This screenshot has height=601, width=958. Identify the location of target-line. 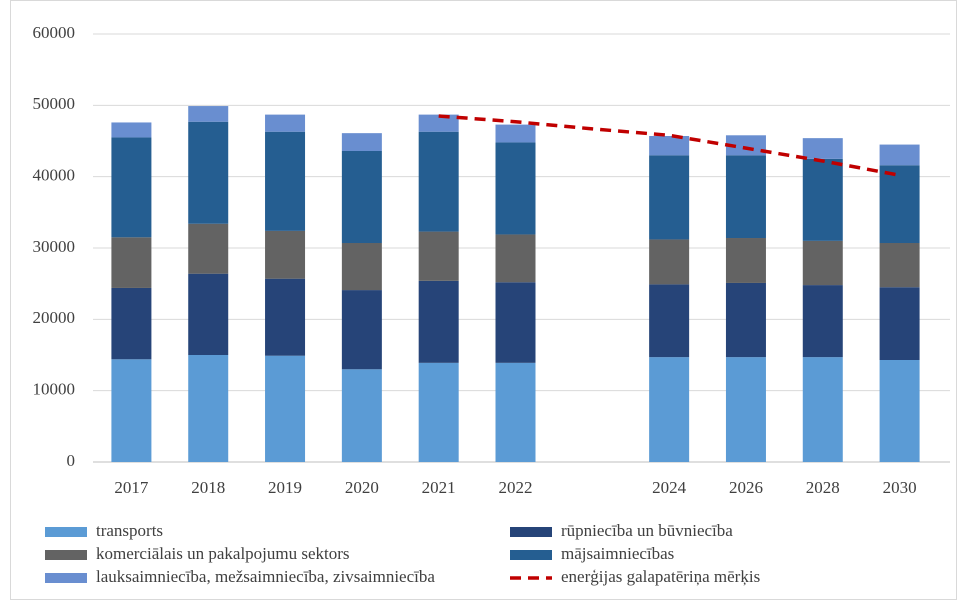
(669, 145).